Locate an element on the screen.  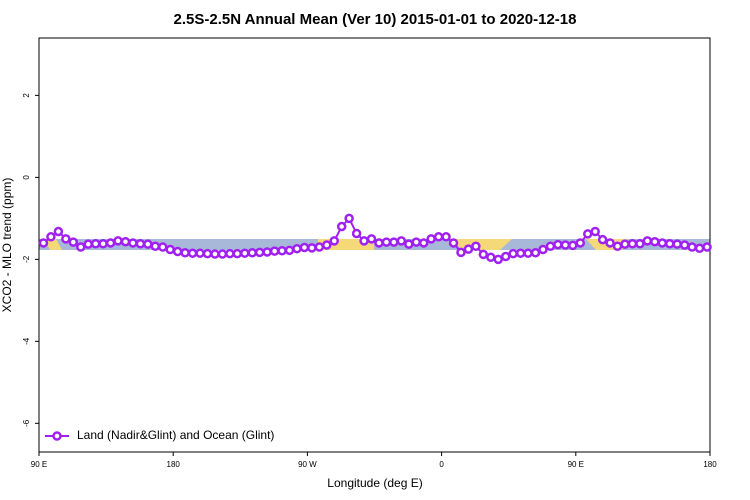
legend-label: Land (Nadir&Glint) and Ocean (Glint) is located at coordinates (175, 435).